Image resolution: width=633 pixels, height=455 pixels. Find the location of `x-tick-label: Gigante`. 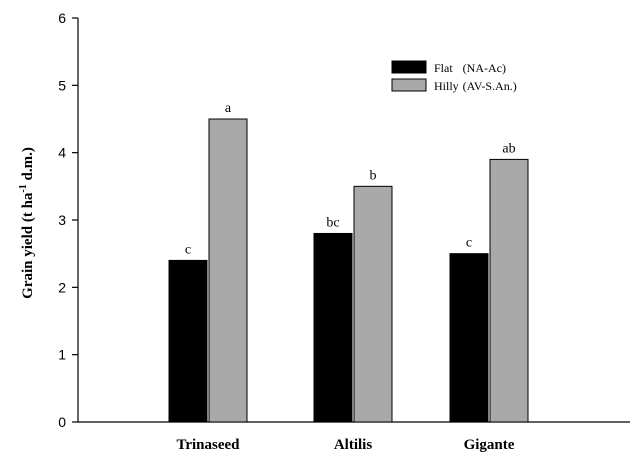

x-tick-label: Gigante is located at coordinates (489, 445).